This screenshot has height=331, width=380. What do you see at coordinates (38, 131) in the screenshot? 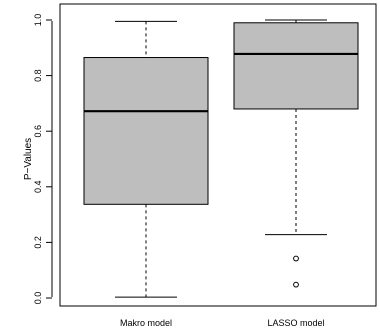
I see `y-tick-label: 0.6` at bounding box center [38, 131].